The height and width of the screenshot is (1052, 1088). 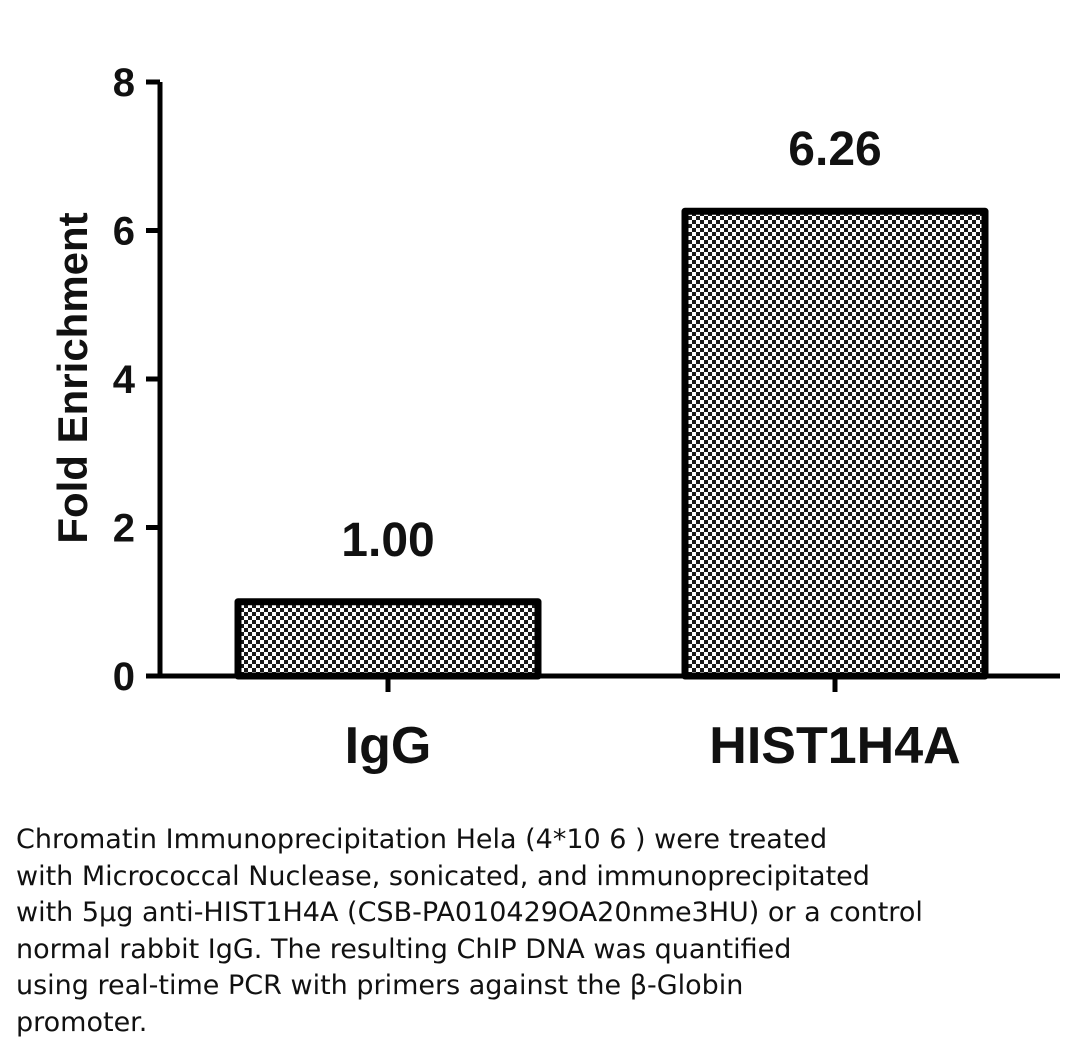 I want to click on y-tick-label: 8, so click(x=124, y=83).